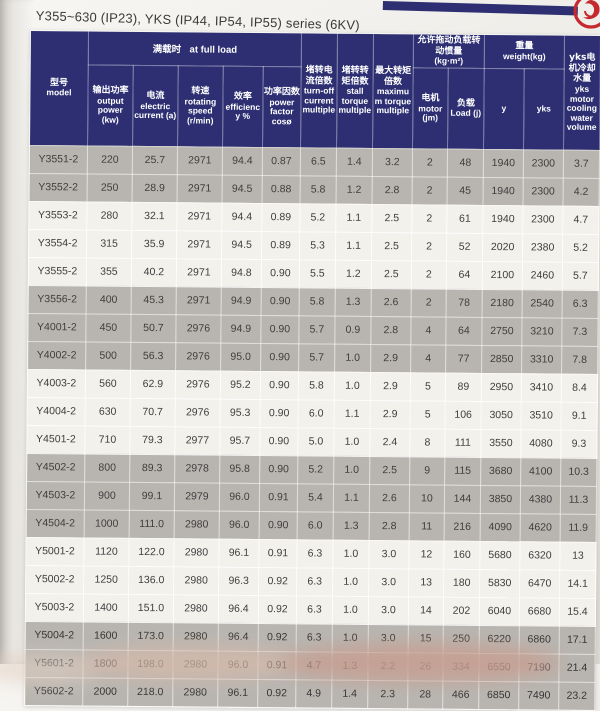  Describe the element at coordinates (239, 525) in the screenshot. I see `cell-value: 96.0` at that location.